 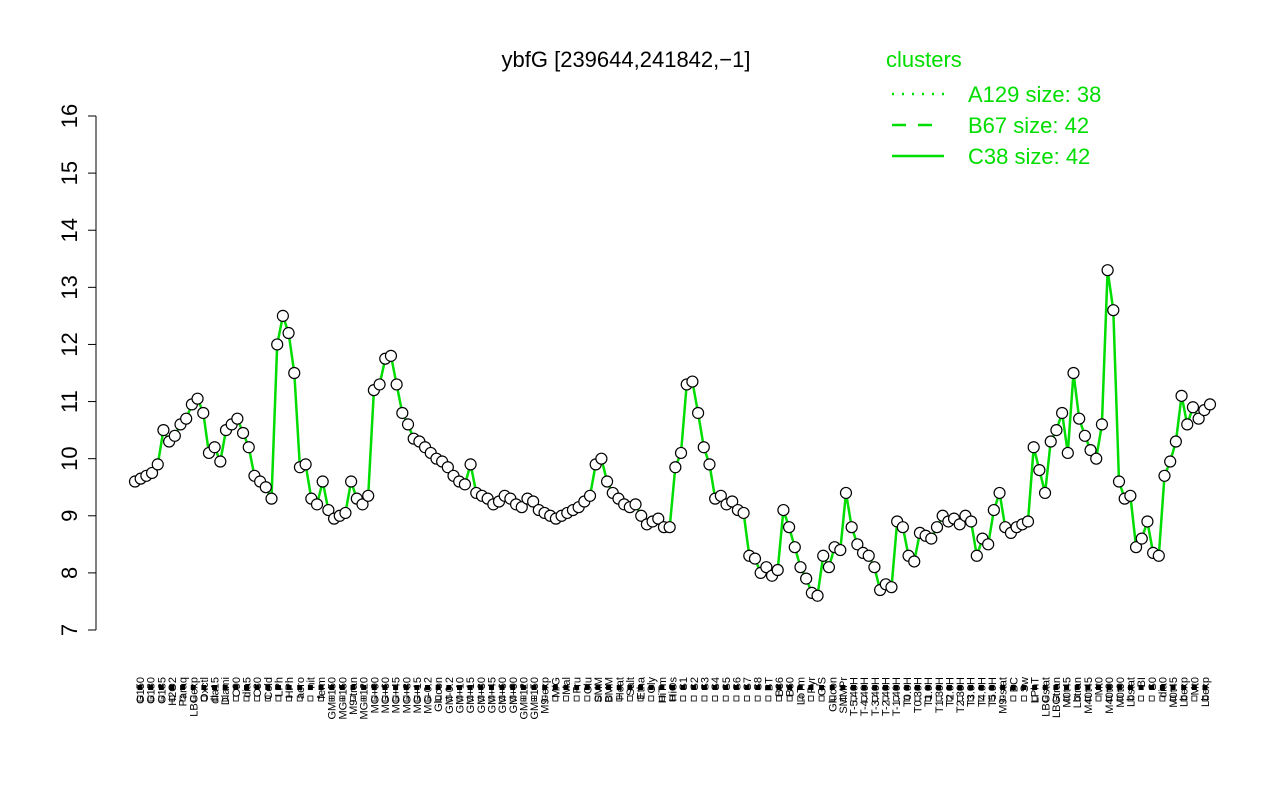 What do you see at coordinates (418, 695) in the screenshot?
I see `x-tick-label: MG+15` at bounding box center [418, 695].